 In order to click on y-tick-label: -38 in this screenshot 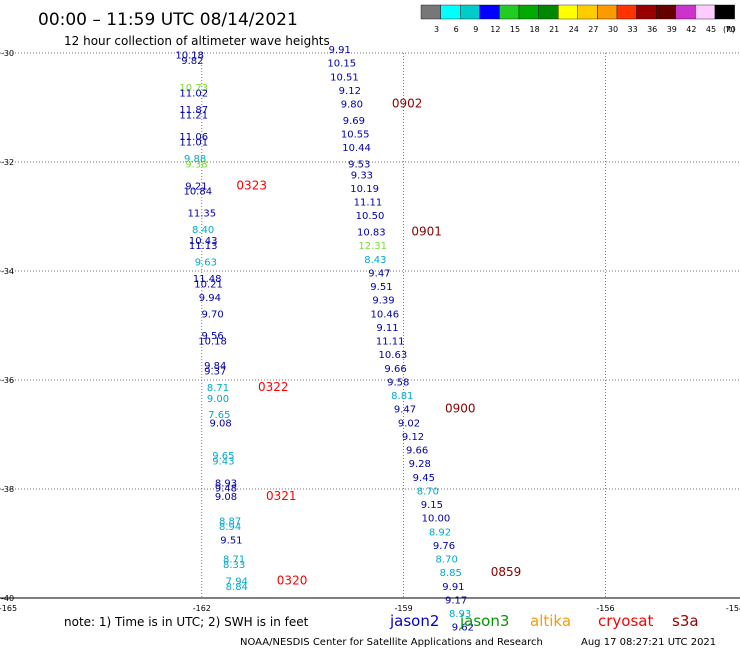, I will do `click(7, 489)`.